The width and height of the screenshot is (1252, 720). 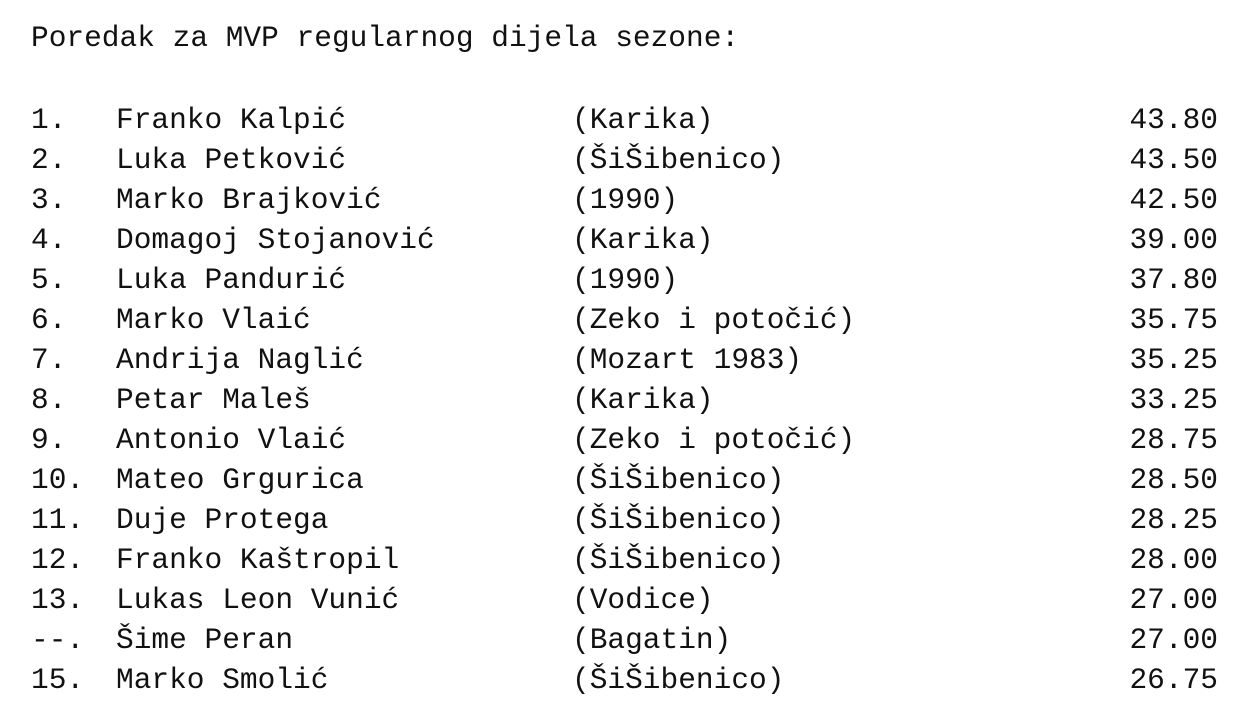 What do you see at coordinates (49, 200) in the screenshot?
I see `rank-cell: 3.` at bounding box center [49, 200].